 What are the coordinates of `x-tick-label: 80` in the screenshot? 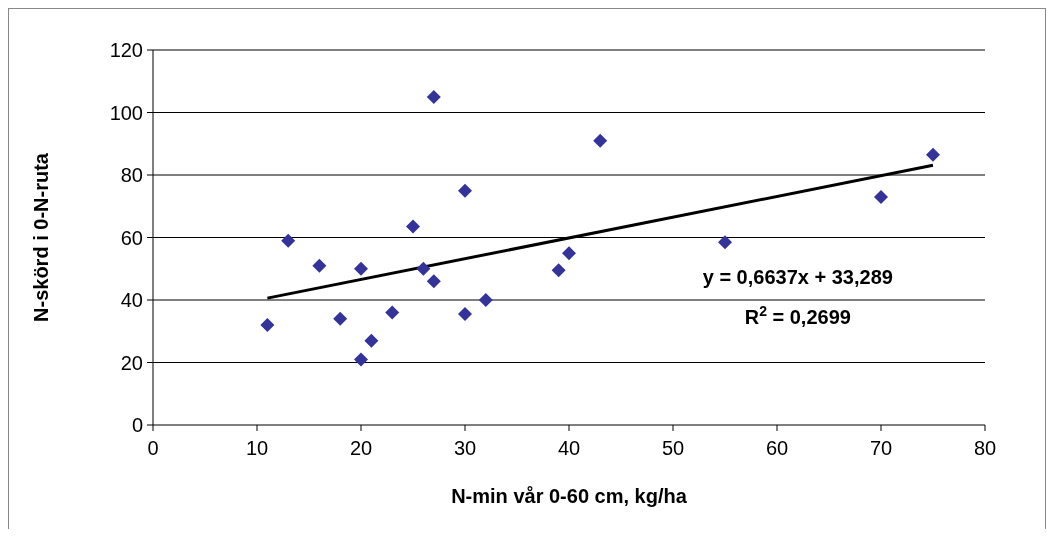 It's located at (985, 448).